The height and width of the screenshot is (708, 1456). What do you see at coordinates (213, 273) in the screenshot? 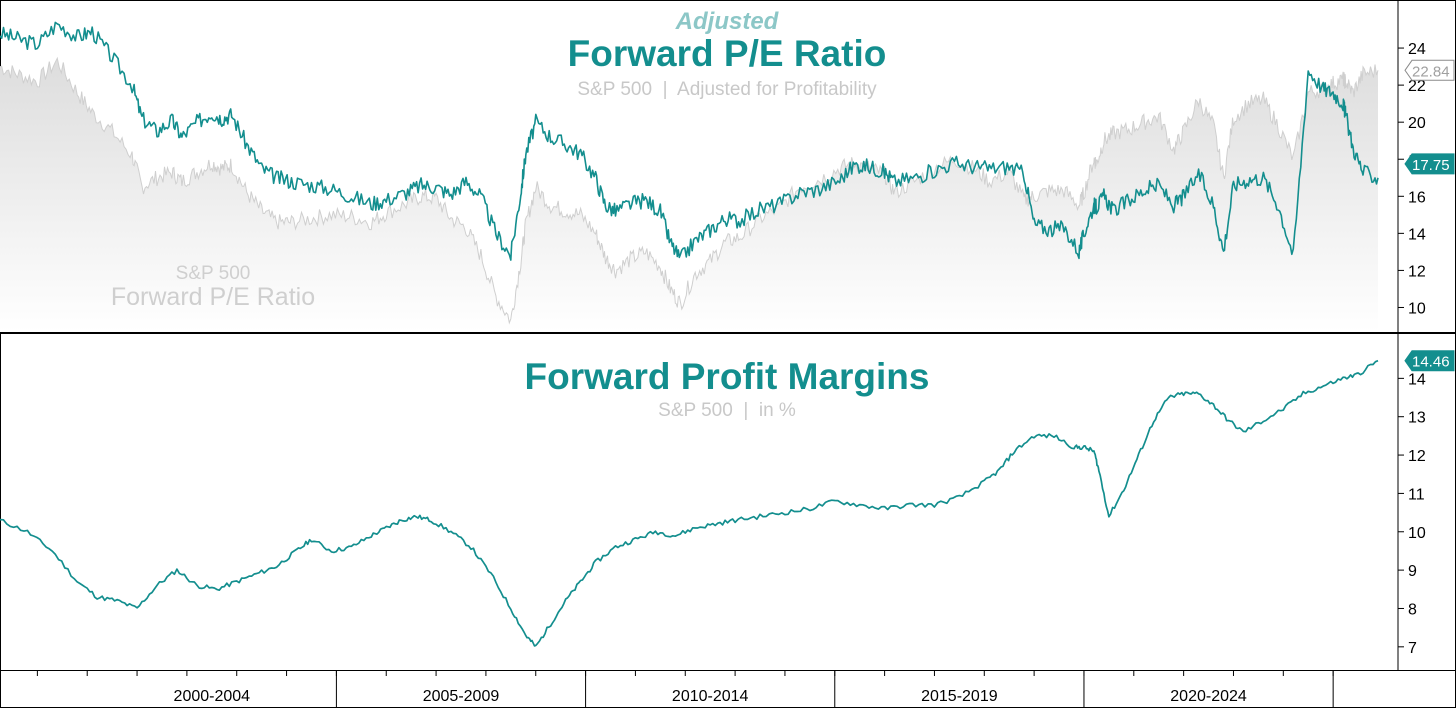
I see `top-shadow-label-small: S&P 500` at bounding box center [213, 273].